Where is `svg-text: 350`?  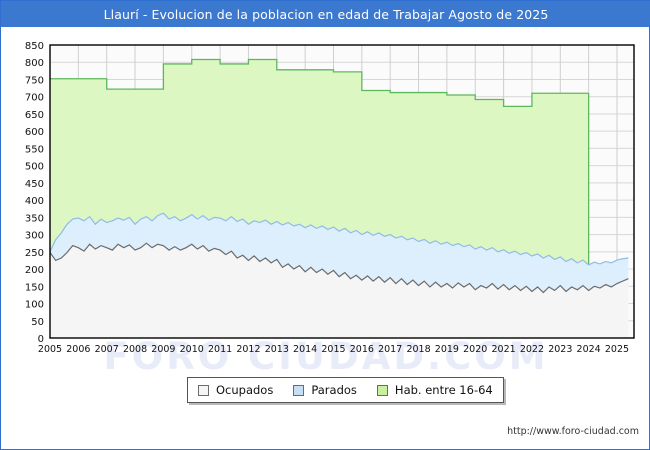 svg-text: 350 is located at coordinates (34, 218).